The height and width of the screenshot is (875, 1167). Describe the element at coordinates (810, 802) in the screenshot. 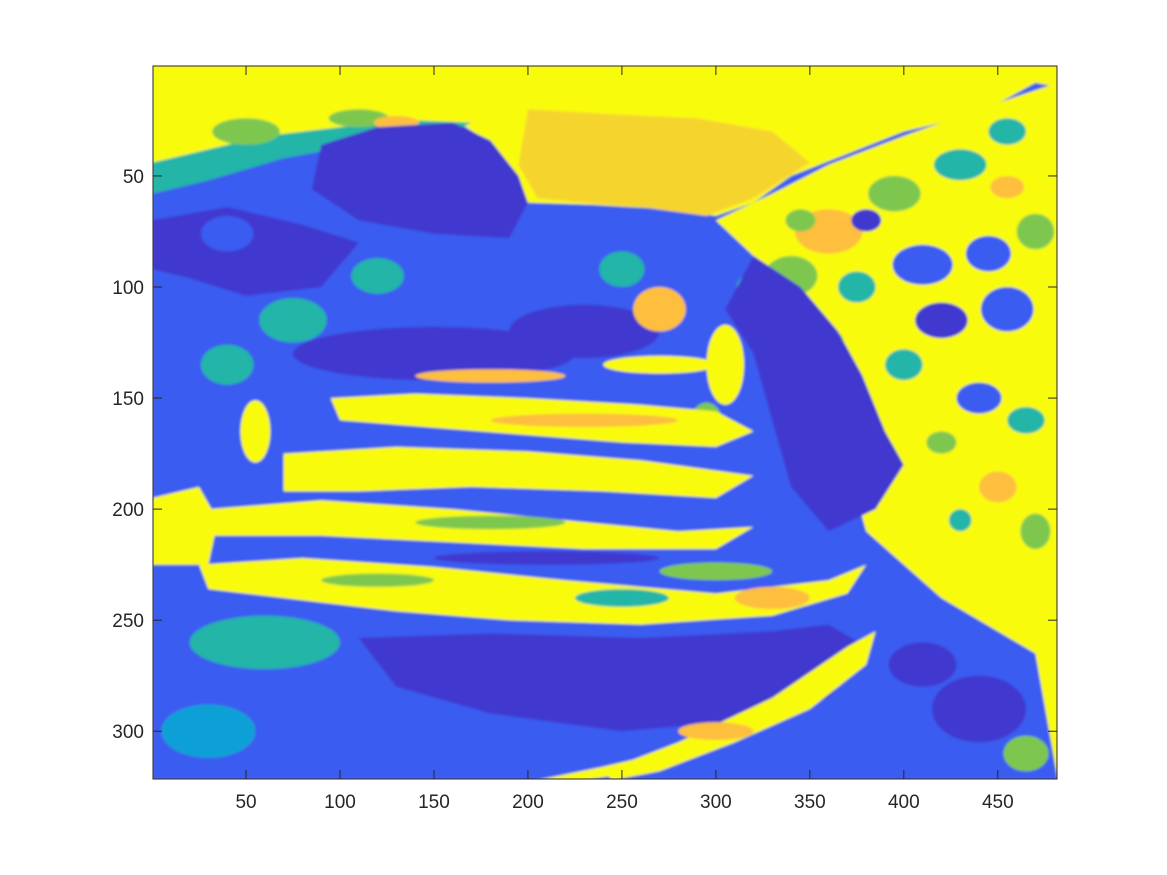

I see `x-tick-label: 350` at that location.